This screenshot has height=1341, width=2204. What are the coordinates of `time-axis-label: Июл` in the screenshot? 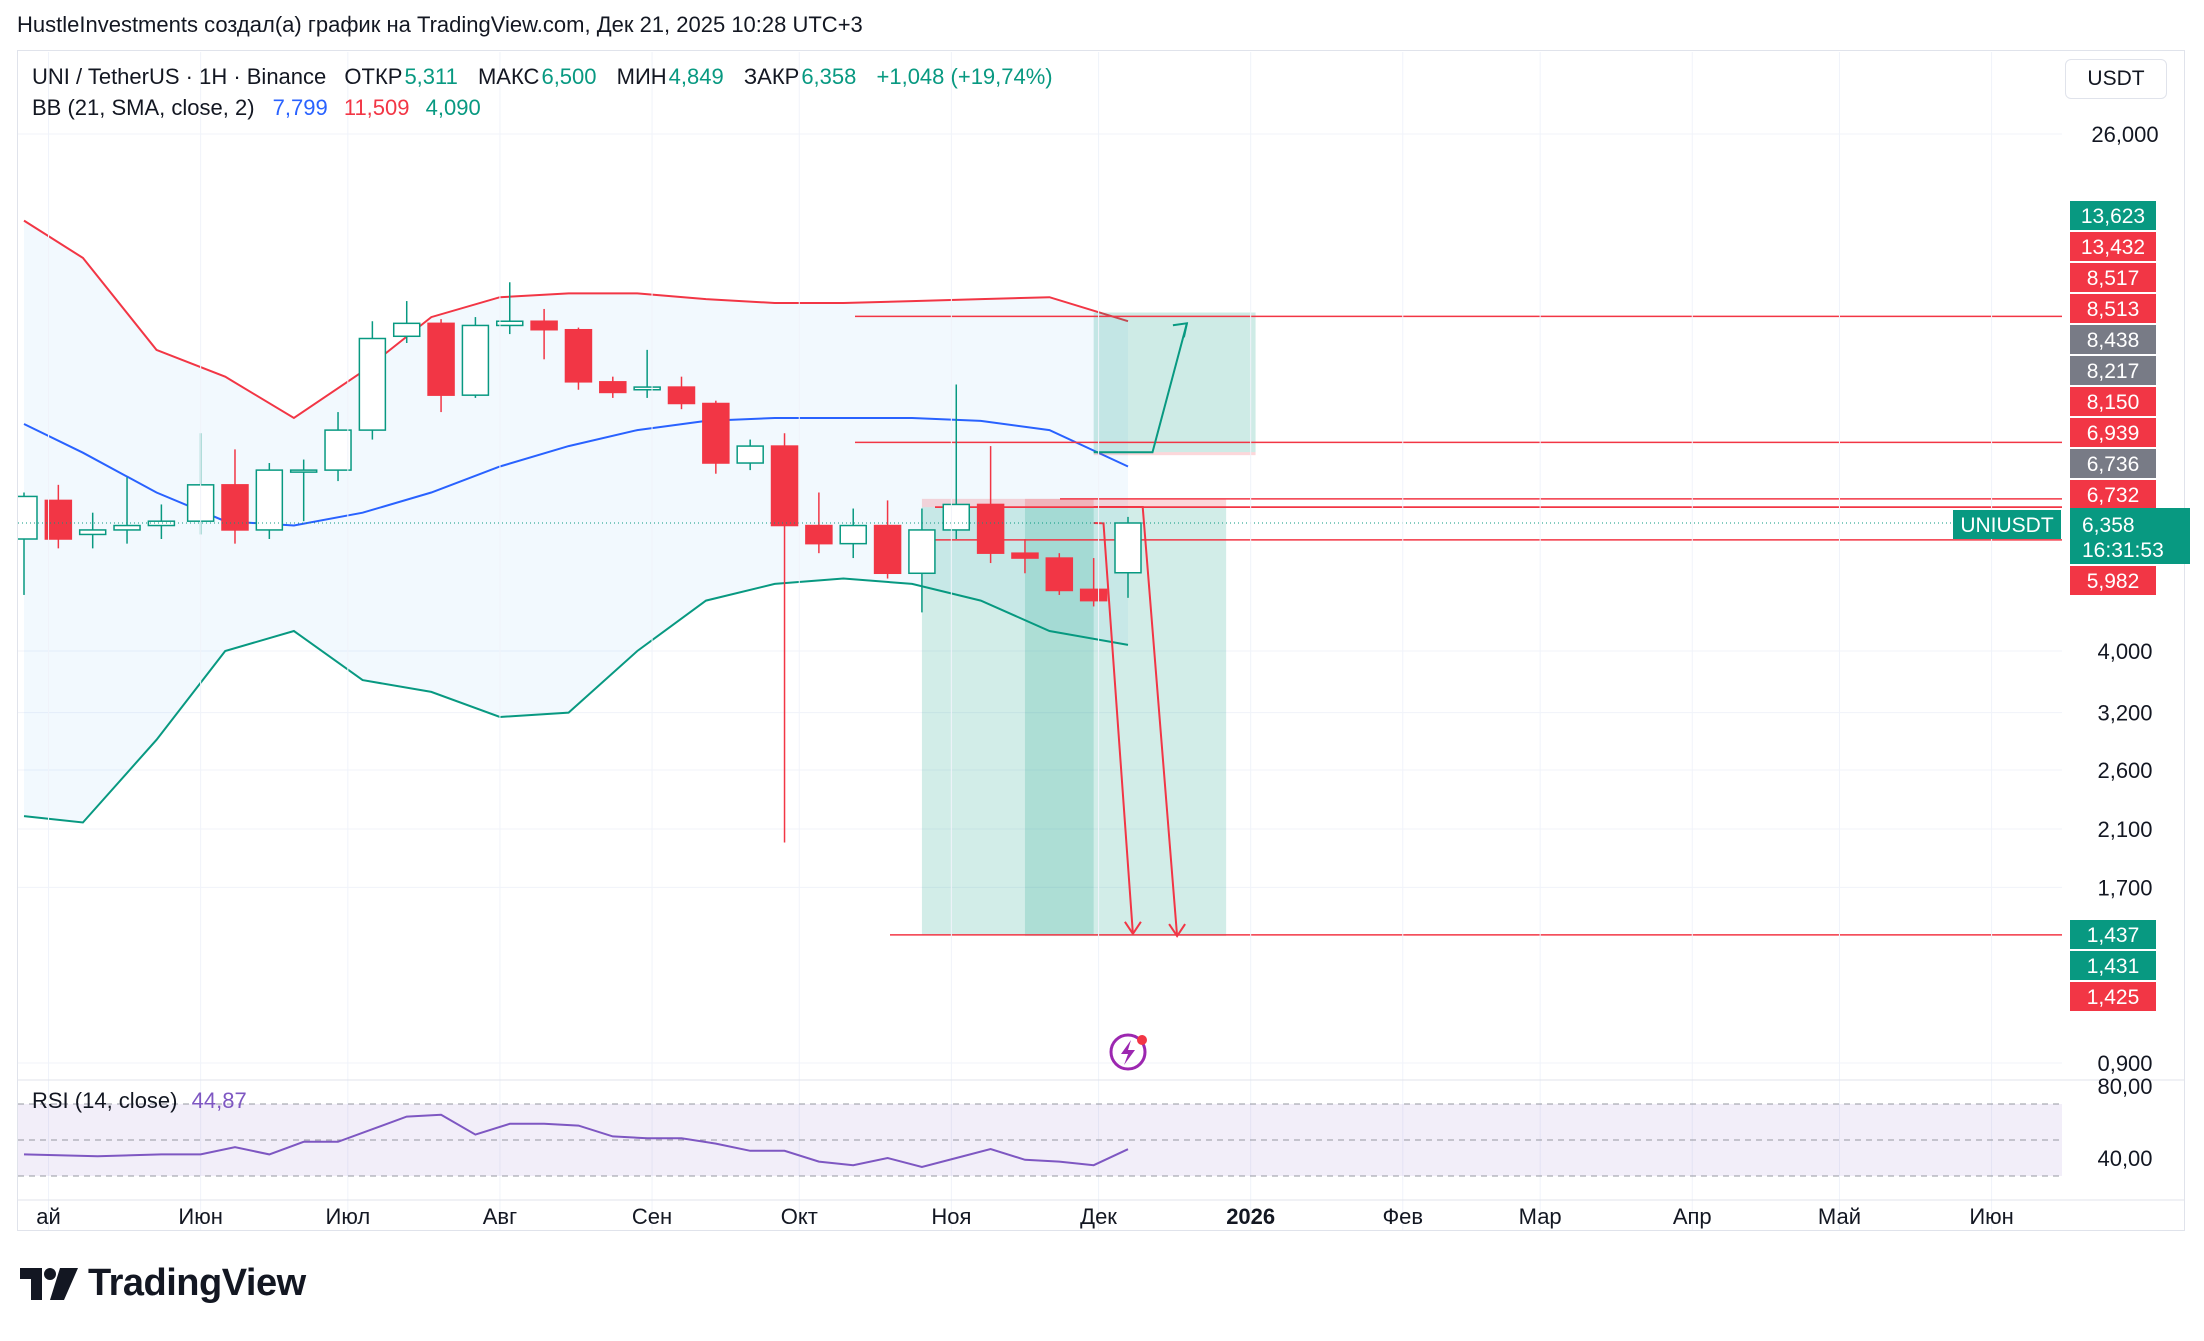 It's located at (348, 1216).